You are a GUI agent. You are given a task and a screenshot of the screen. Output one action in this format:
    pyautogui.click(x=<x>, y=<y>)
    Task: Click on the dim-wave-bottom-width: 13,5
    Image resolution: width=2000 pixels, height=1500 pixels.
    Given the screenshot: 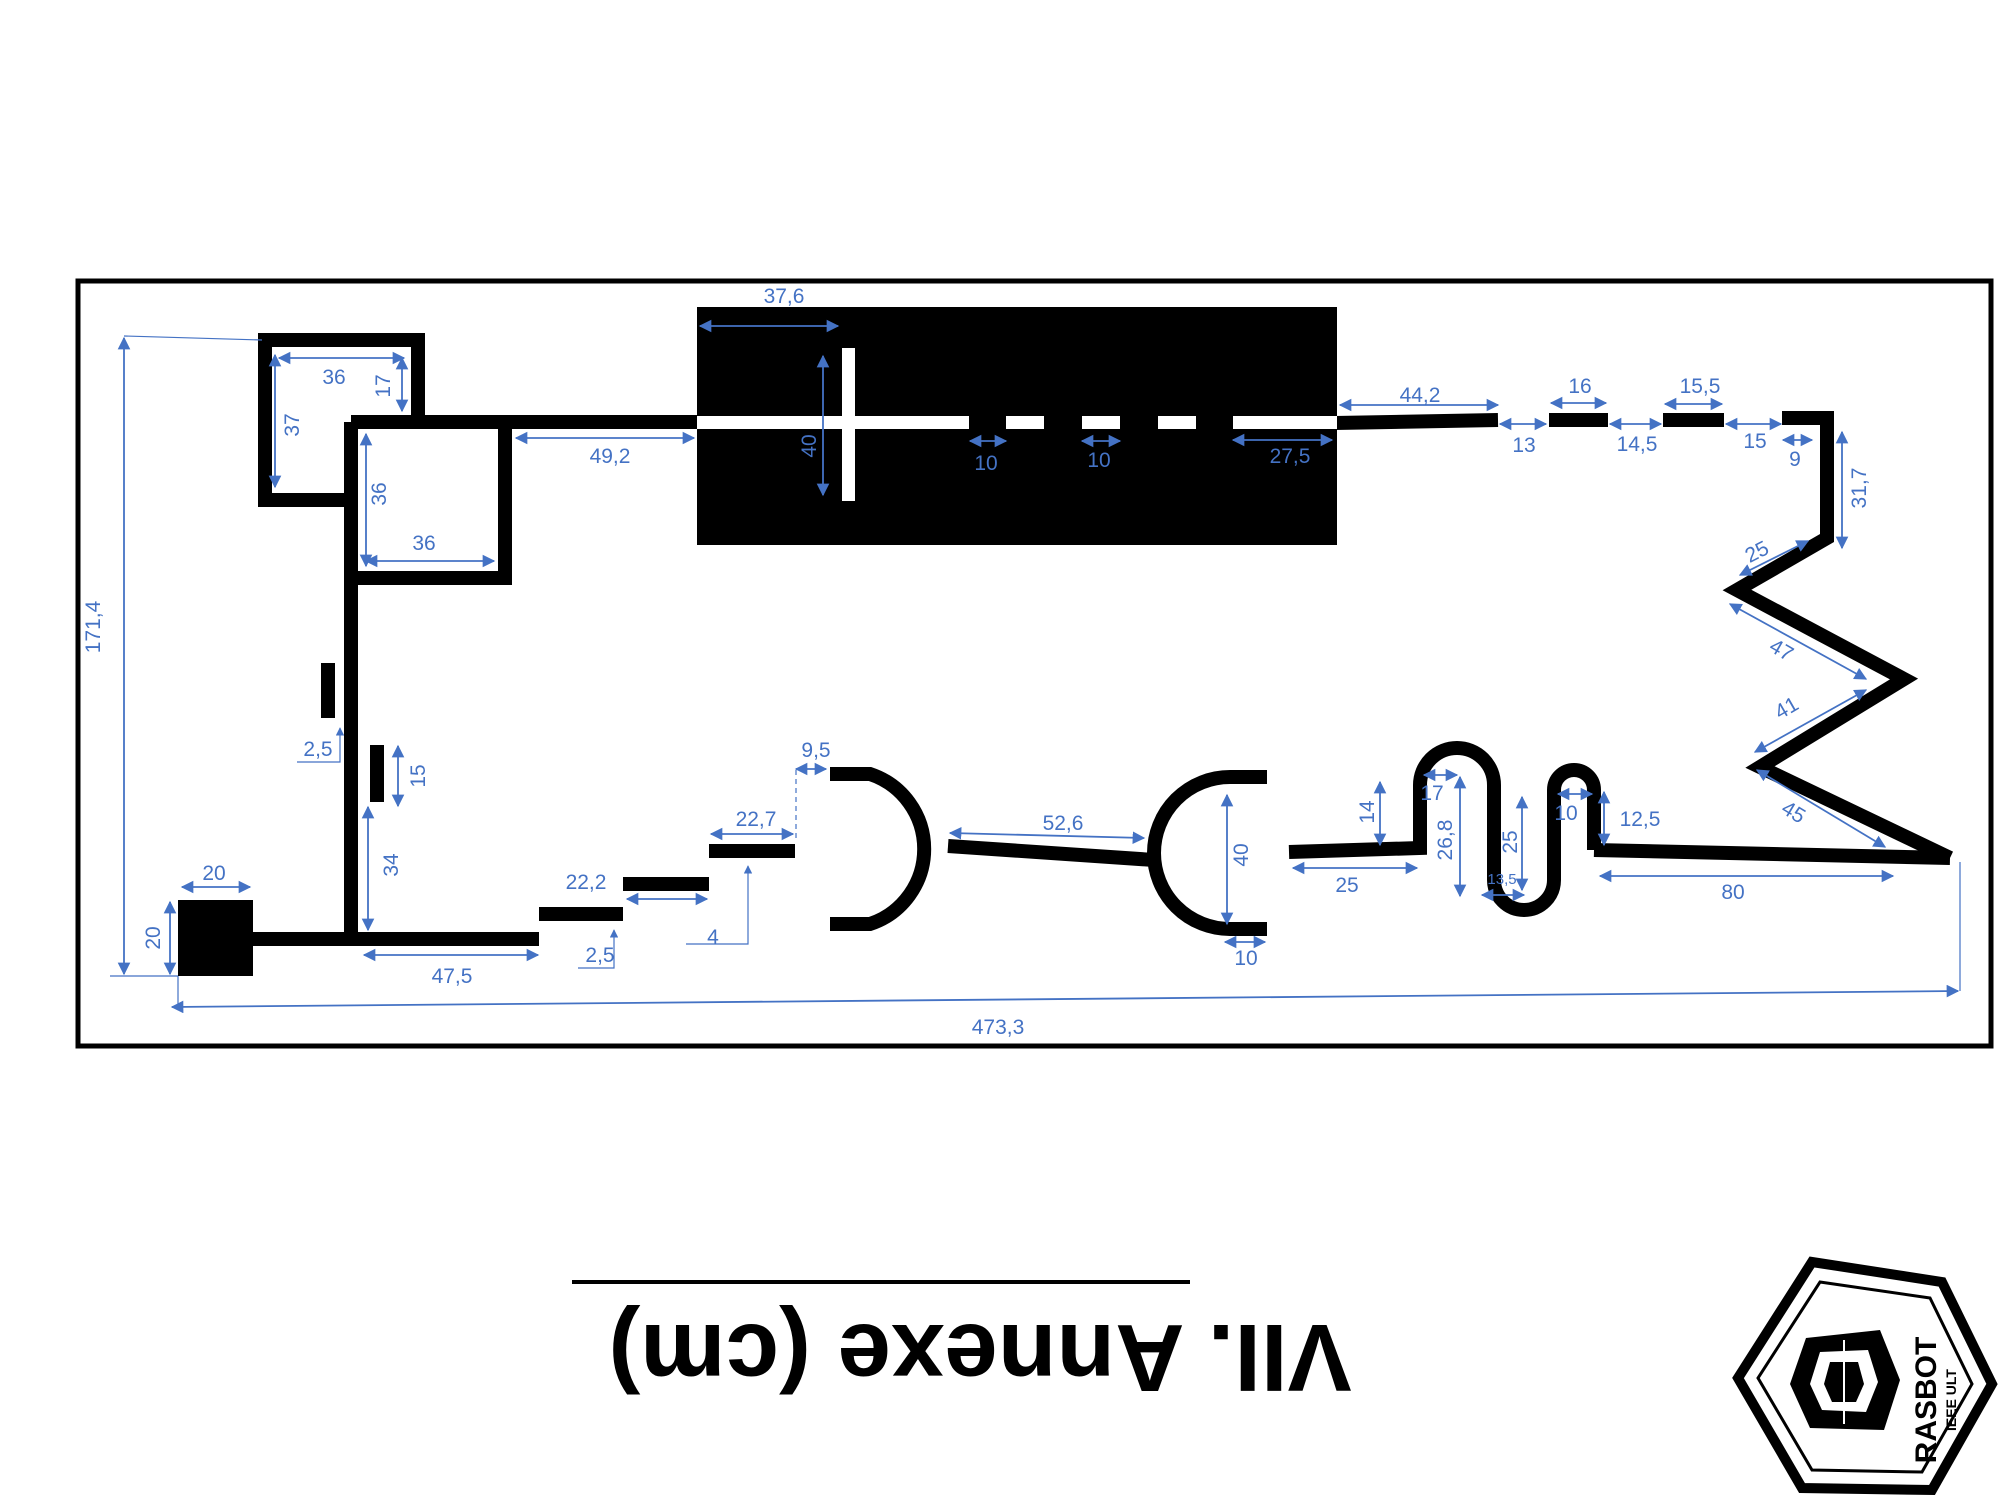 What is the action you would take?
    pyautogui.click(x=1501, y=879)
    